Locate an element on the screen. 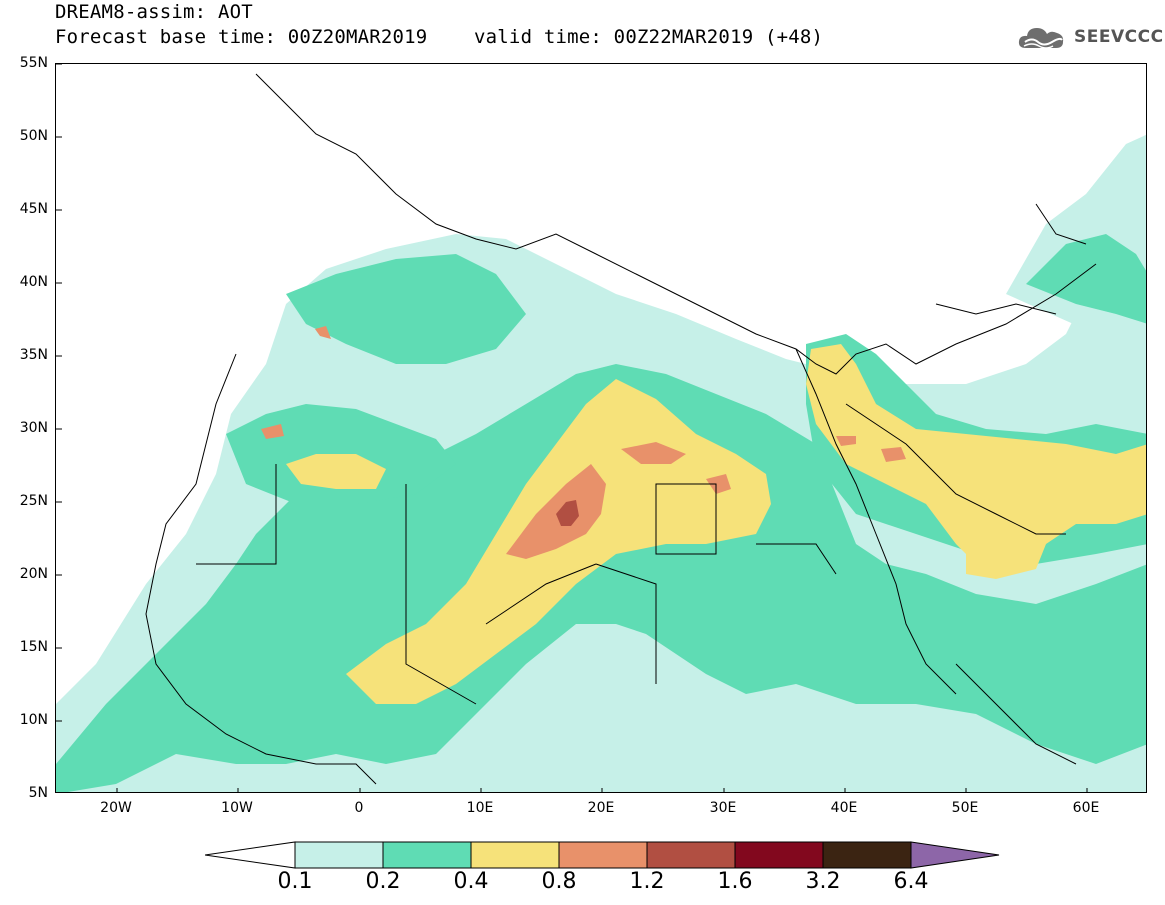 This screenshot has height=905, width=1165. lat-label: 10N is located at coordinates (33, 720).